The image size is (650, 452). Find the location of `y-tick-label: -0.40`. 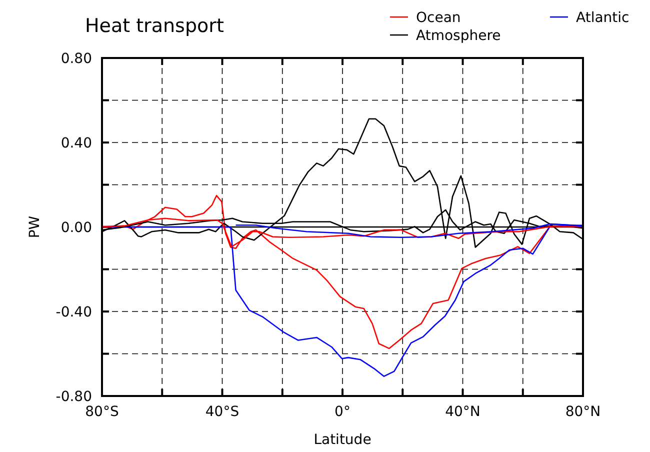

y-tick-label: -0.40 is located at coordinates (74, 312).